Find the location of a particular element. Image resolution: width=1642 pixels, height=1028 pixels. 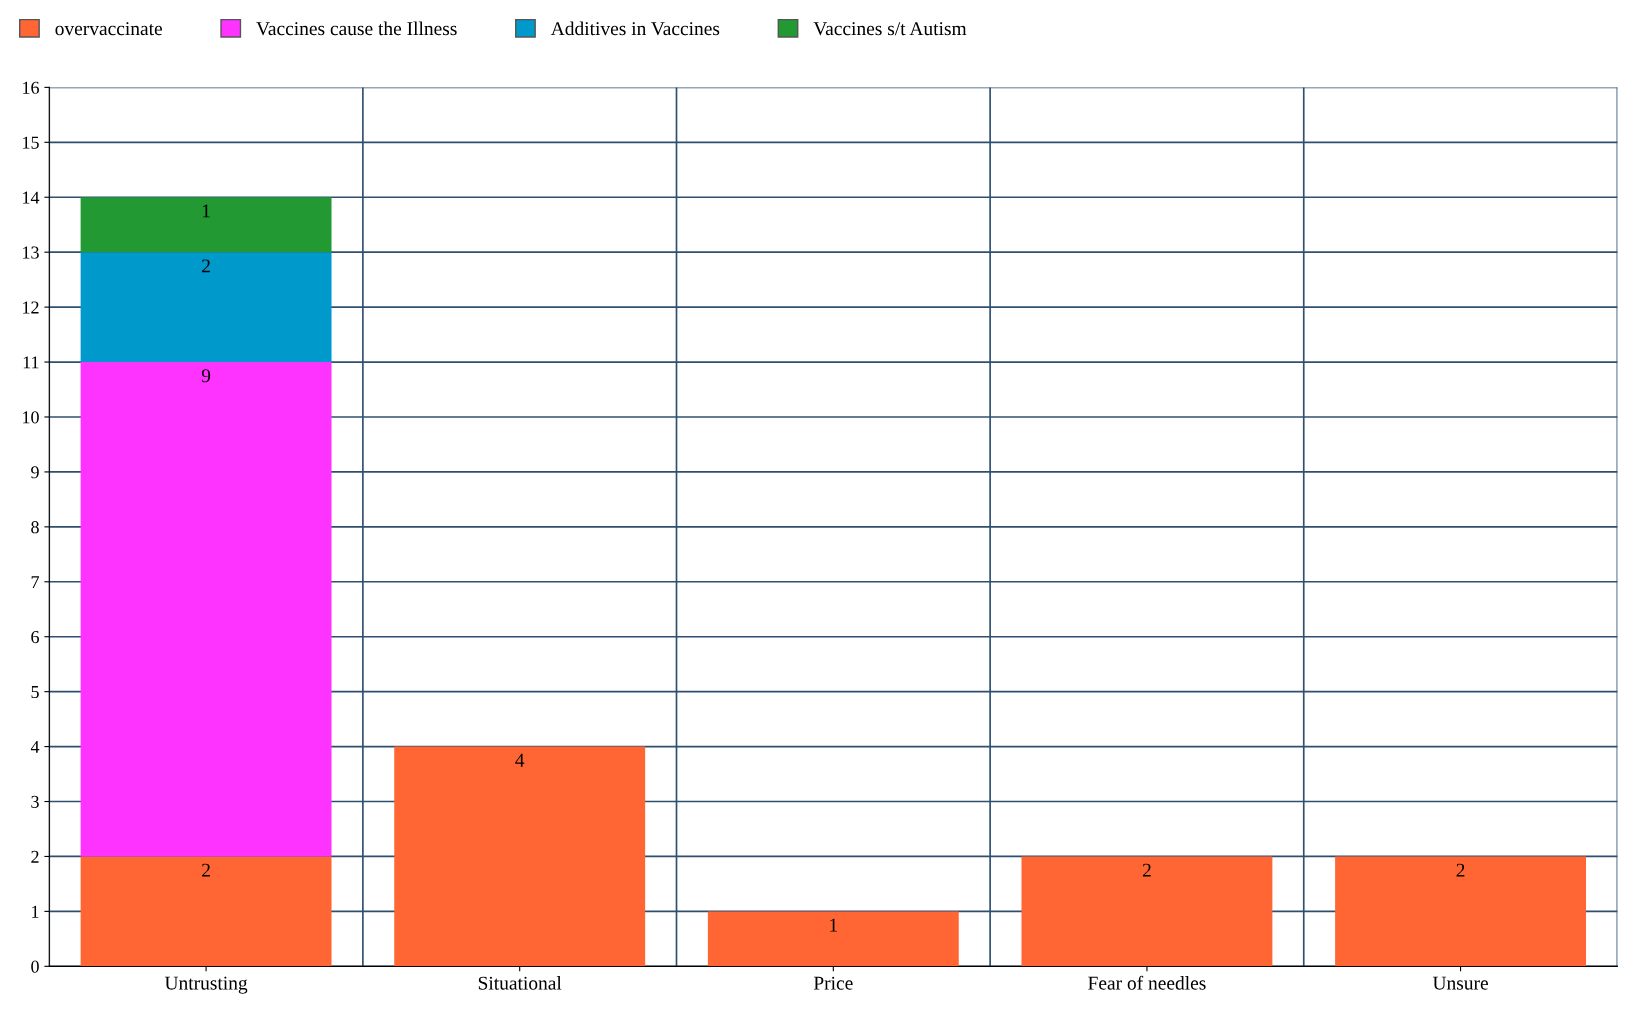

y-tick-label: 1 is located at coordinates (35, 911).